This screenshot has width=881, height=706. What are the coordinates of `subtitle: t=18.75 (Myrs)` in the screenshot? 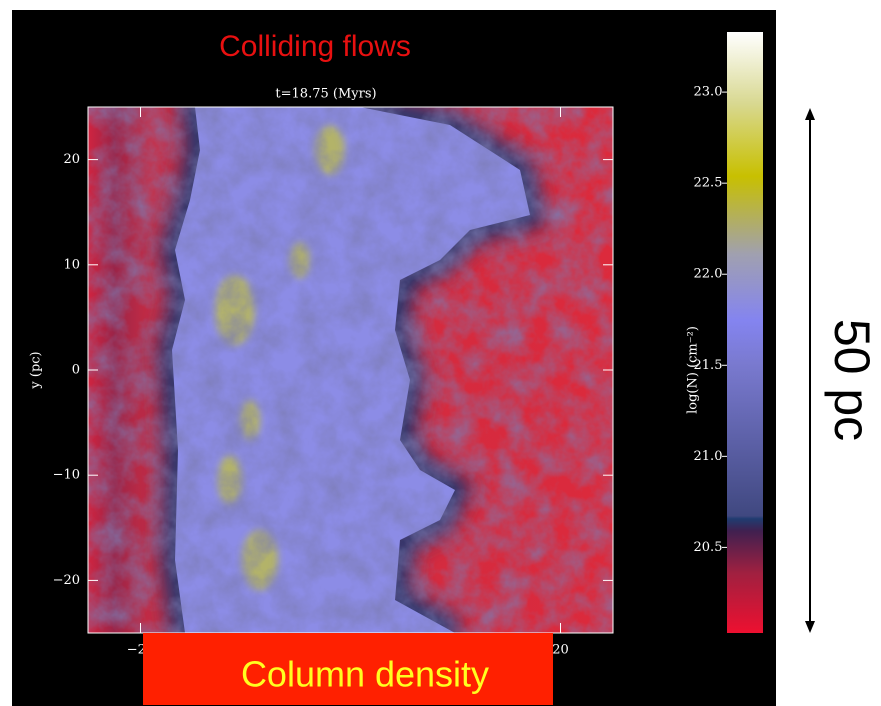 It's located at (325, 94).